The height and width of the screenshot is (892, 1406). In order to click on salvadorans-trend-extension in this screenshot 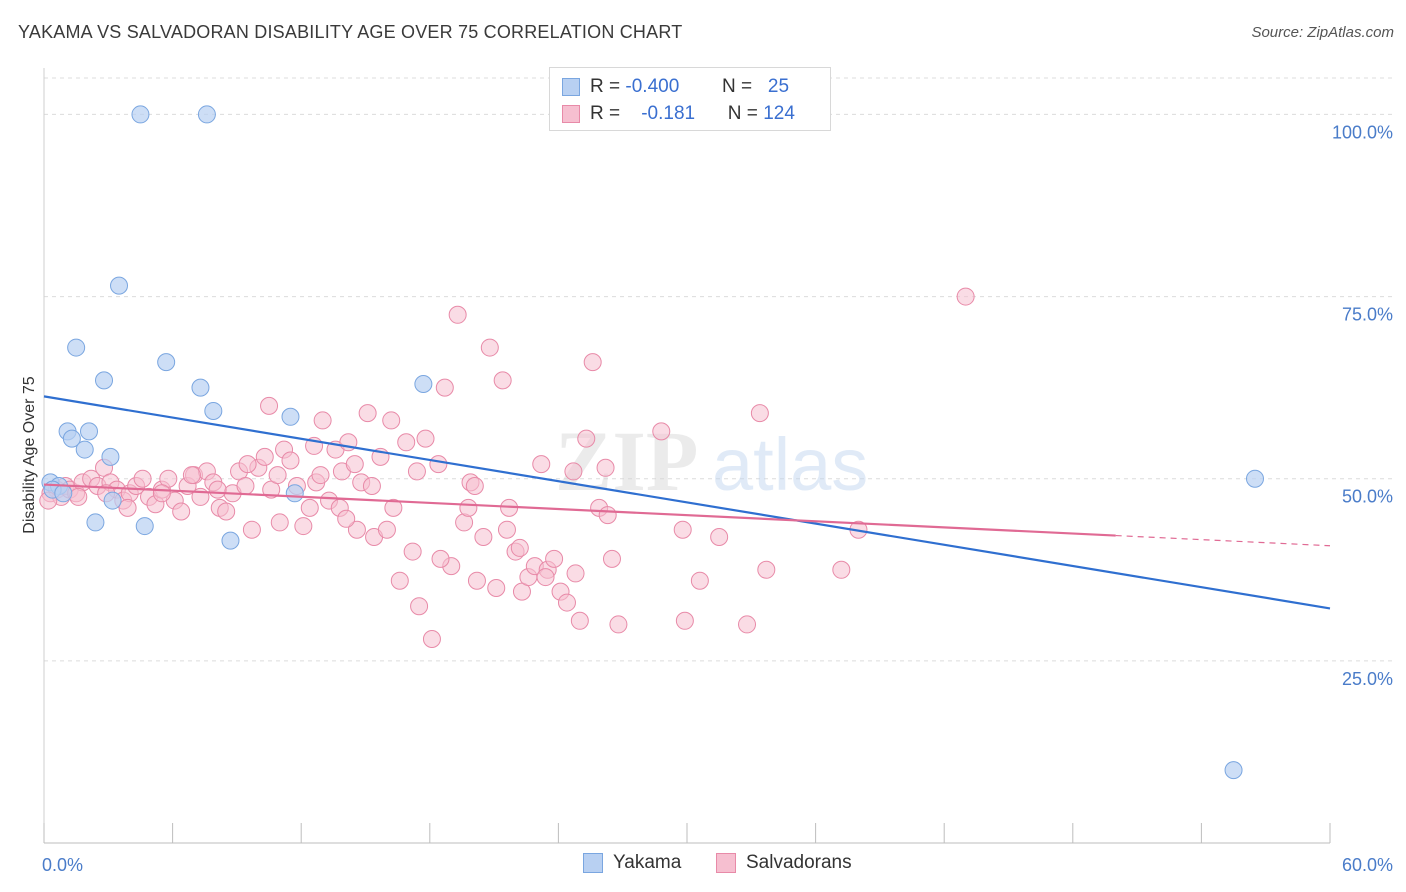, I will do `click(1223, 540)`.